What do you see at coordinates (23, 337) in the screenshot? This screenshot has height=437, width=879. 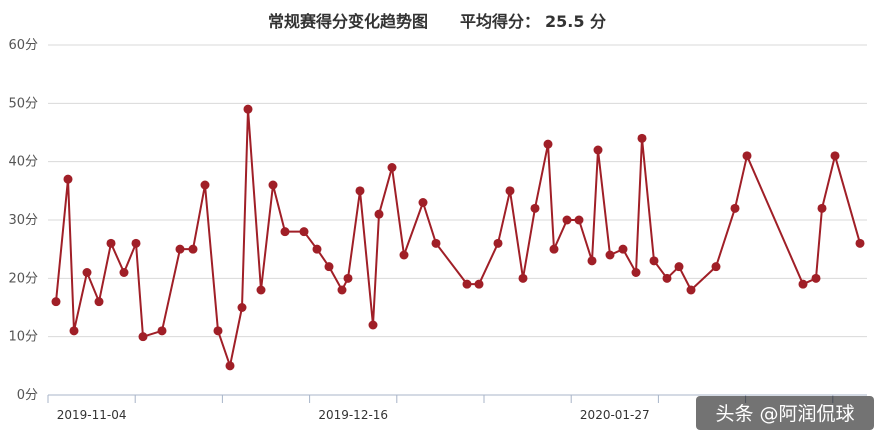 I see `y-tick-label: 10分` at bounding box center [23, 337].